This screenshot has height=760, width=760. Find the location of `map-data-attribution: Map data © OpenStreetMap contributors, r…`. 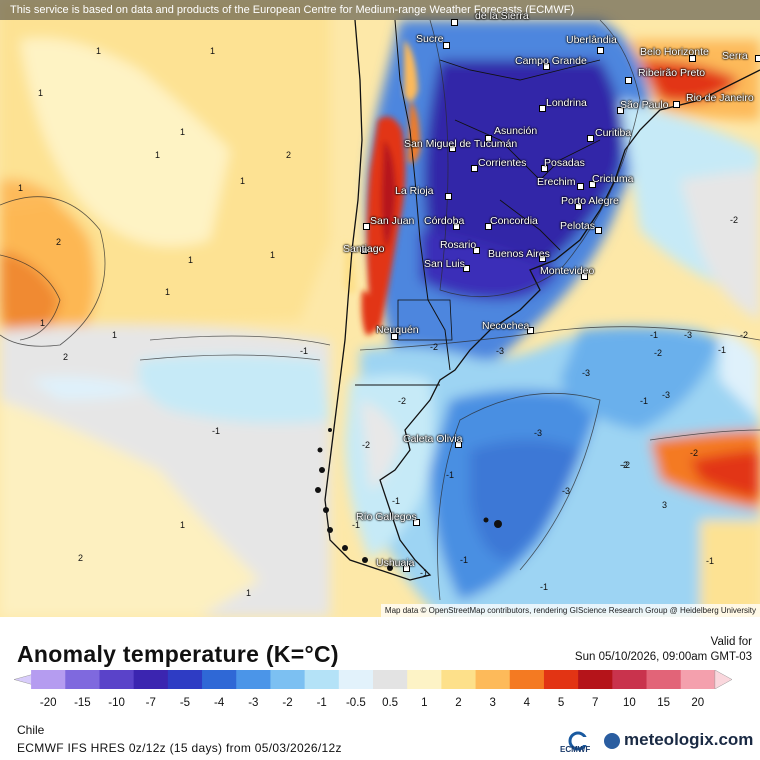

map-data-attribution: Map data © OpenStreetMap contributors, r… is located at coordinates (570, 610).